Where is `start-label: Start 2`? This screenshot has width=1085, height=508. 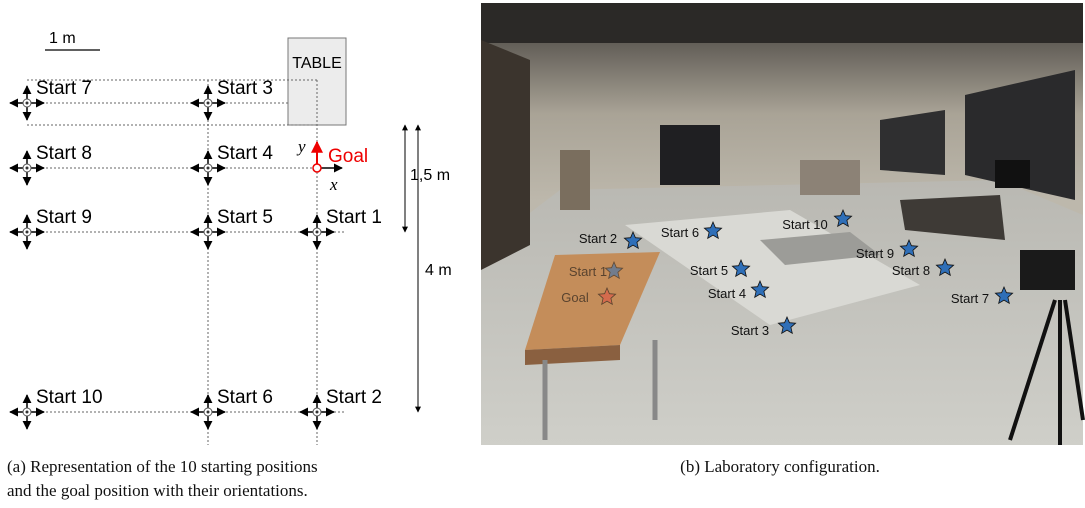
start-label: Start 2 is located at coordinates (354, 397).